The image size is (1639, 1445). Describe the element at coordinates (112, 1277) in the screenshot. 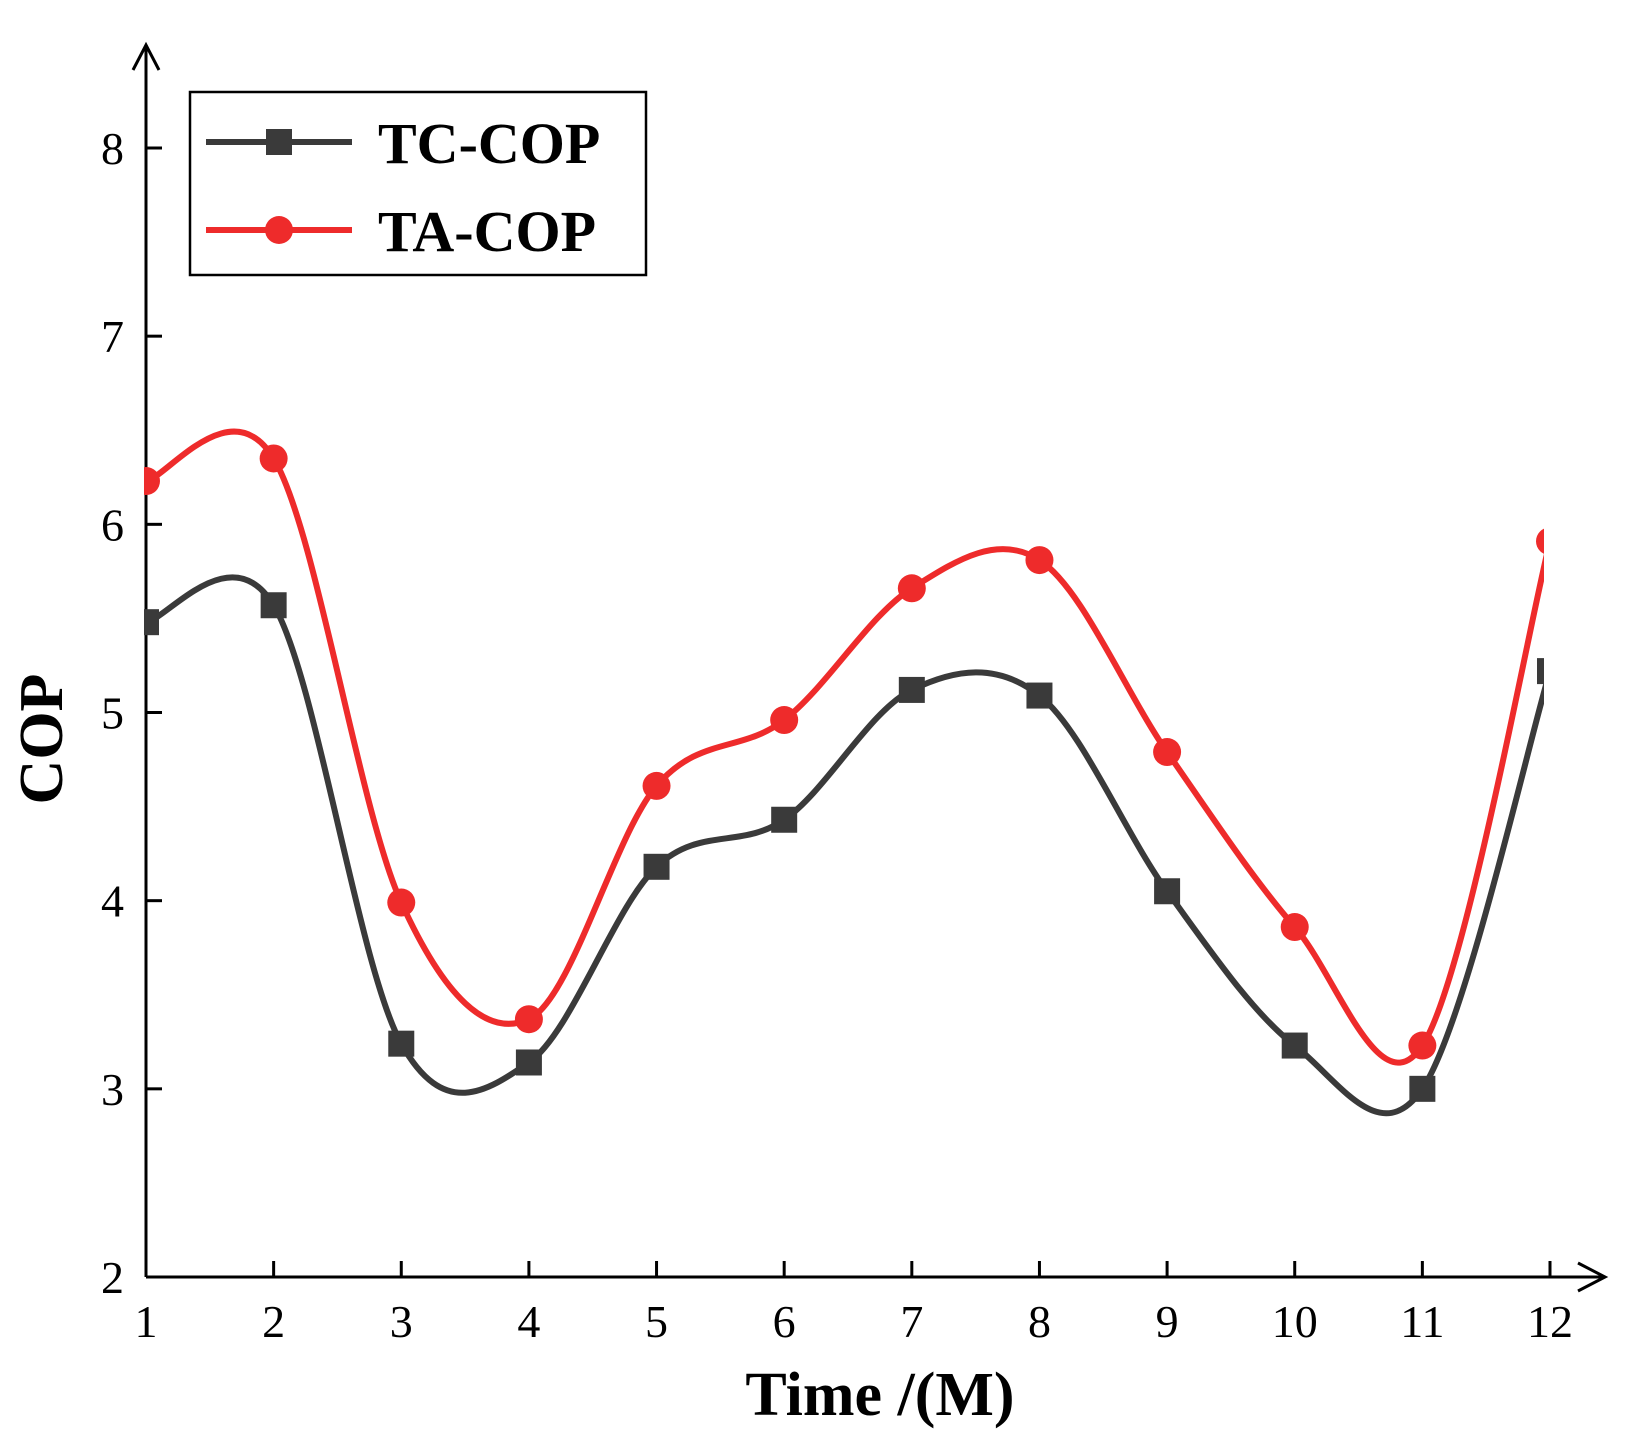

I see `y-tick-label: 2` at that location.